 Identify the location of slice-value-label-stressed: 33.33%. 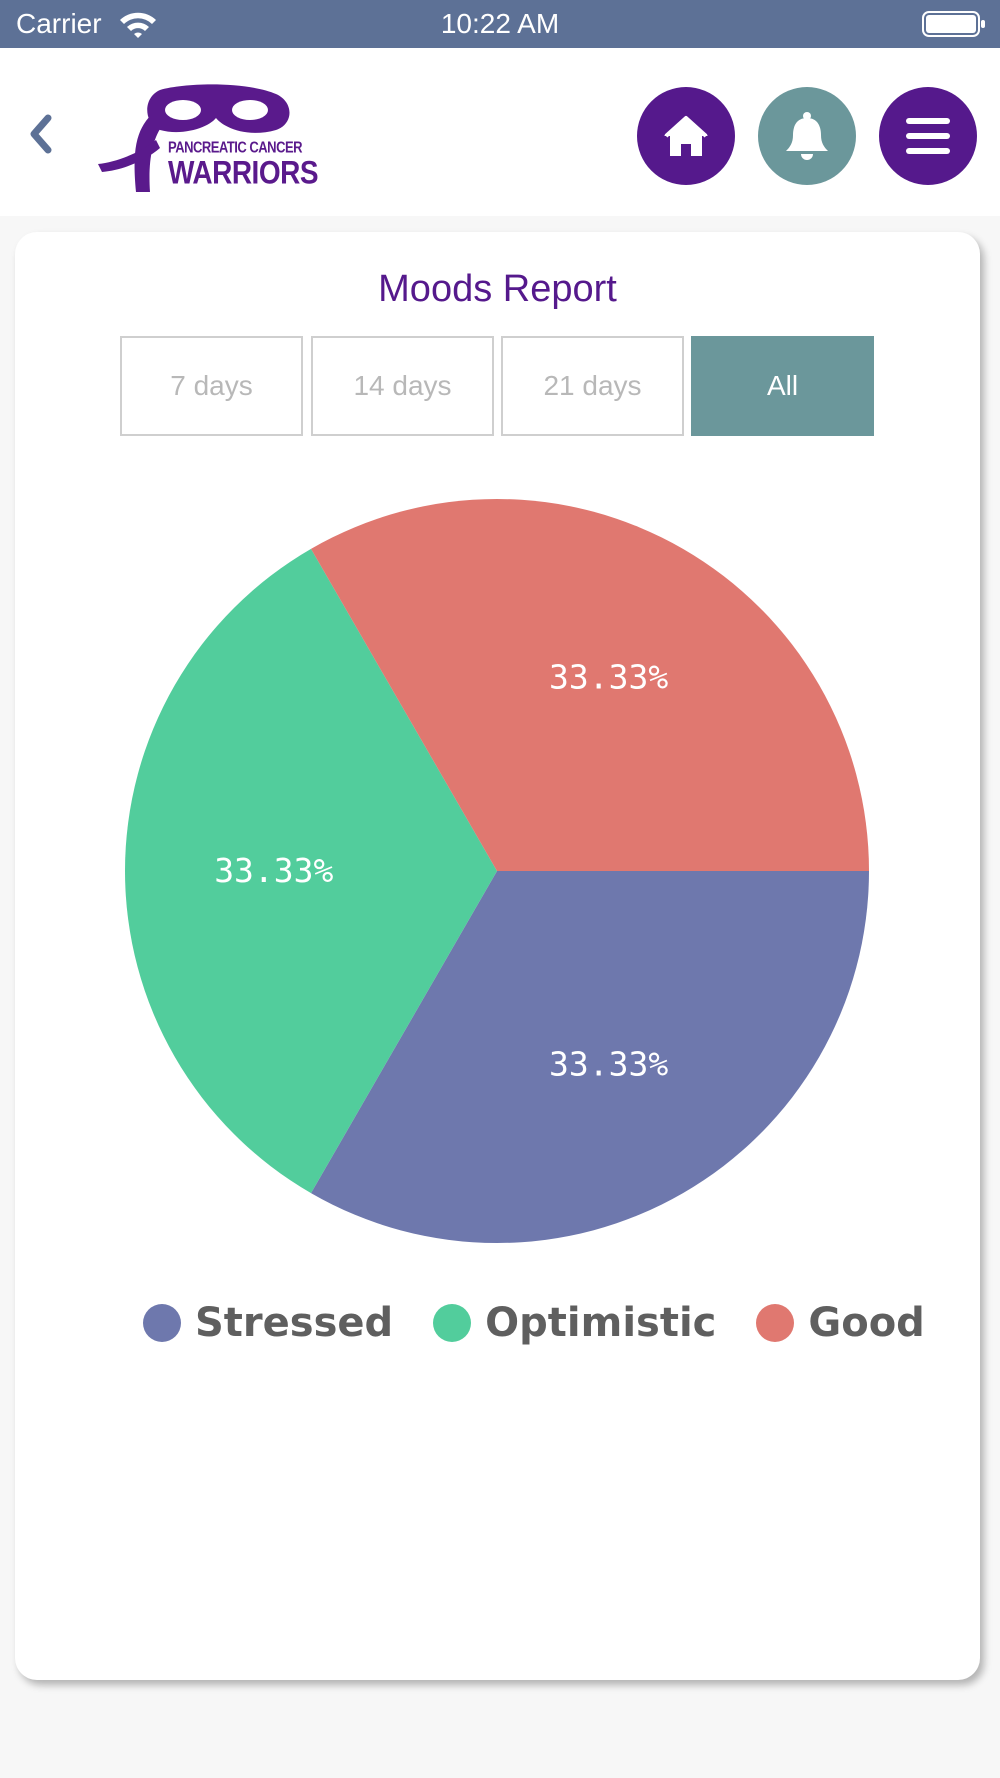
(608, 1063).